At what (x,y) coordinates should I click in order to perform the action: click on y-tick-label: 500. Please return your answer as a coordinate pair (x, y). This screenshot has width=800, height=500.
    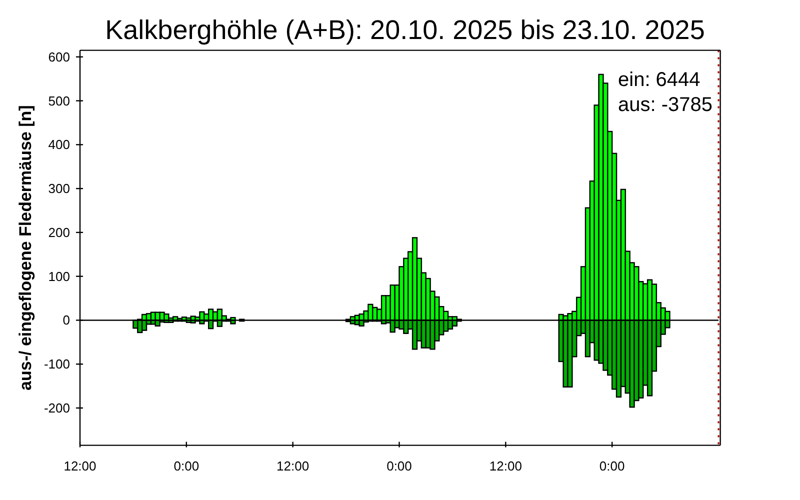
    Looking at the image, I should click on (59, 100).